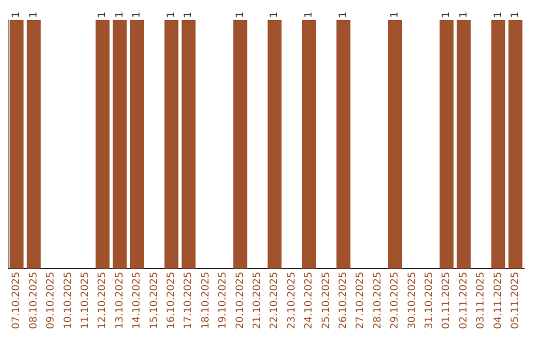 The width and height of the screenshot is (540, 340). Describe the element at coordinates (464, 301) in the screenshot. I see `x-tick-label: 02.11.2025` at that location.